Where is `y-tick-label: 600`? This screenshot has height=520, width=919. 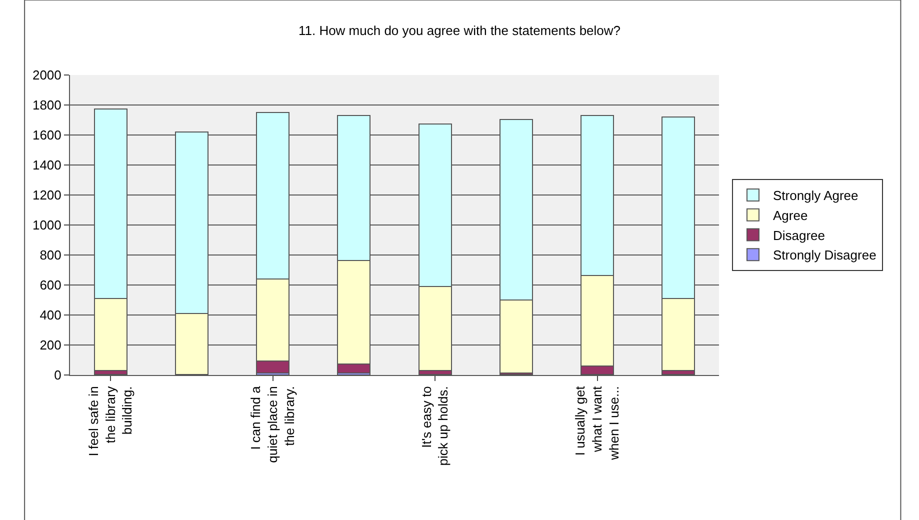 y-tick-label: 600 is located at coordinates (51, 285).